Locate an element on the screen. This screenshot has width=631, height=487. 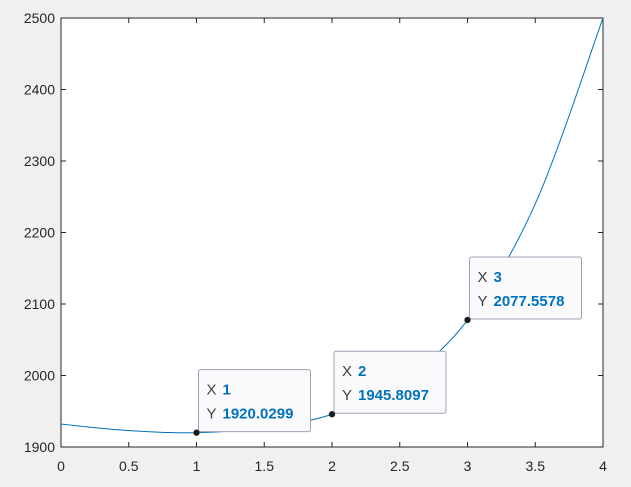
y-tick-label: 2300 is located at coordinates (39, 161).